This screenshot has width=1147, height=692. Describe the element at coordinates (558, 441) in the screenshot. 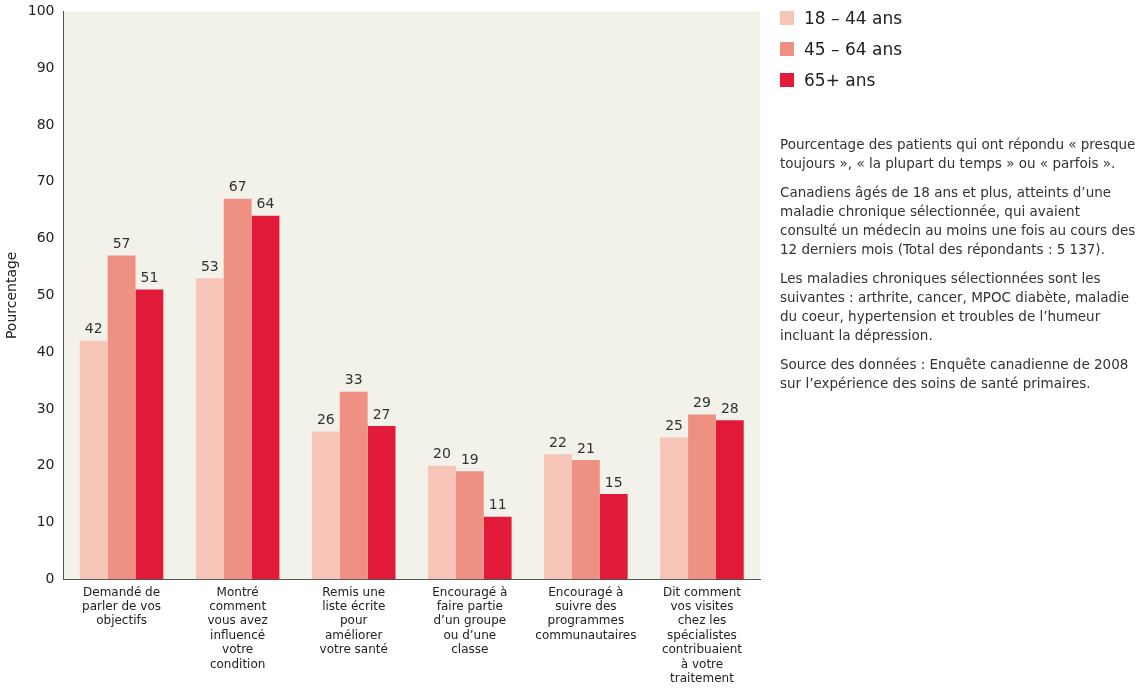

I see `data-label: 22` at that location.